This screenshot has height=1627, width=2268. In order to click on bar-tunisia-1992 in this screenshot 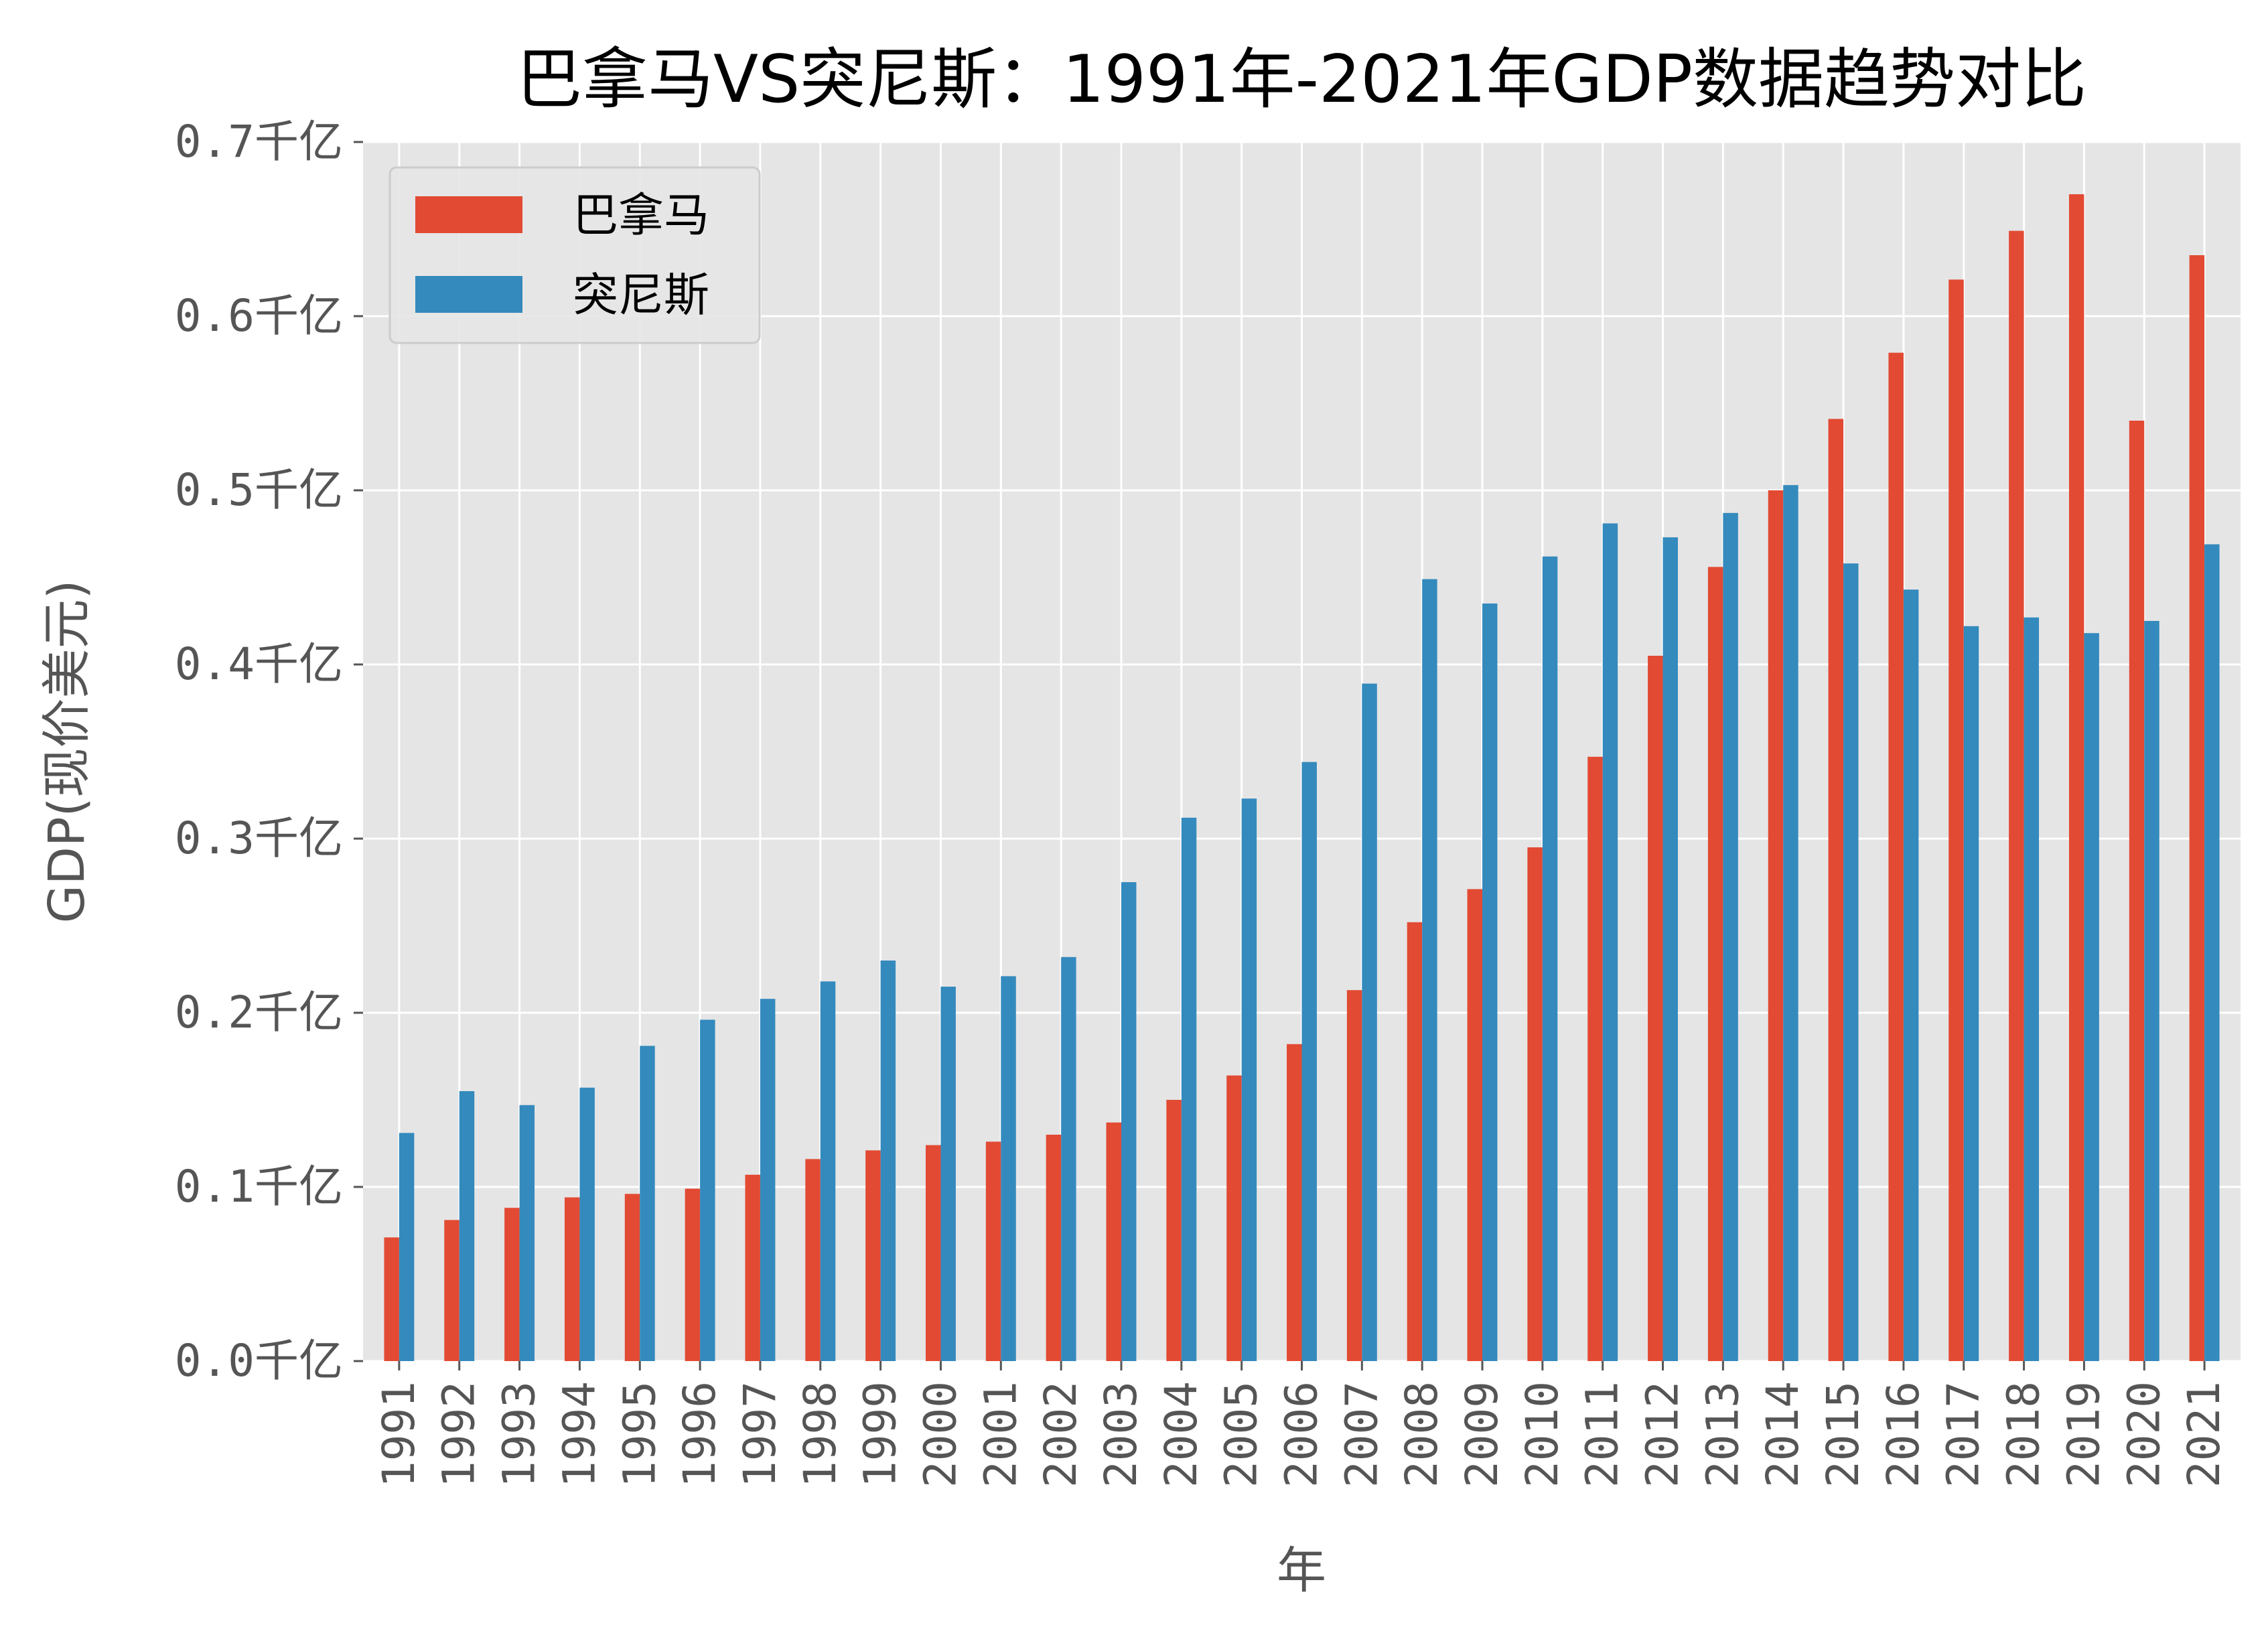, I will do `click(467, 1226)`.